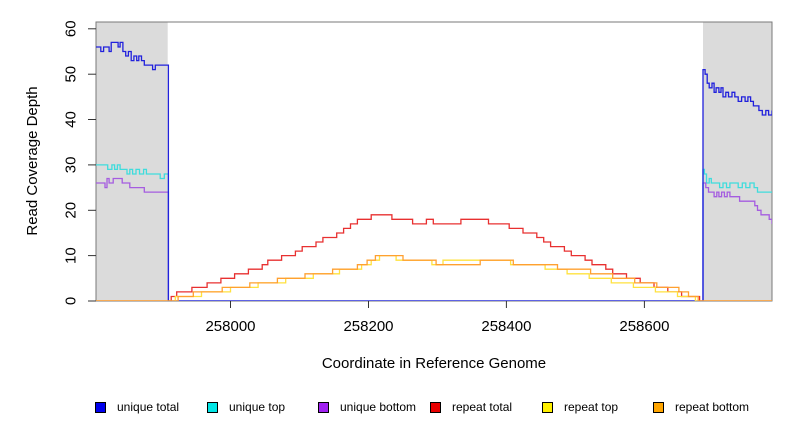  I want to click on legend-label-unique-bottom: unique bottom, so click(378, 407).